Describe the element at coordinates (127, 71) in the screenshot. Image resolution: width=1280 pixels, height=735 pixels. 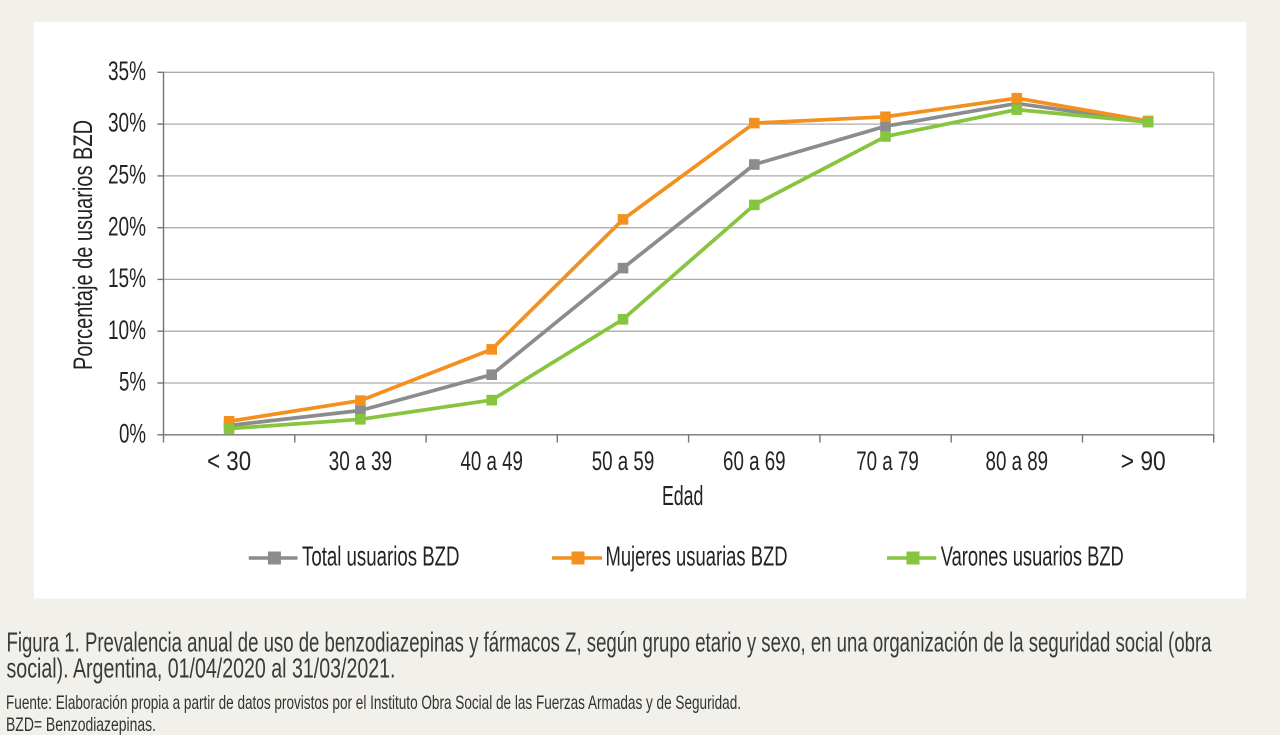
I see `svg-text: 35%` at that location.